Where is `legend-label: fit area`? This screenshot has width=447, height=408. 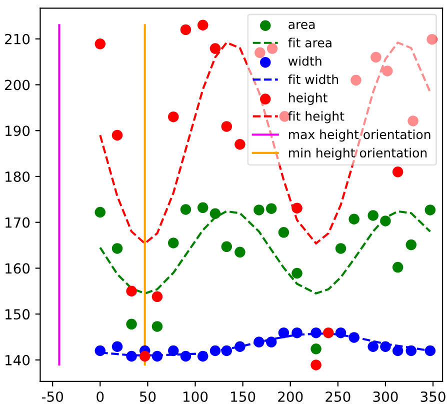 legend-label: fit area is located at coordinates (310, 43).